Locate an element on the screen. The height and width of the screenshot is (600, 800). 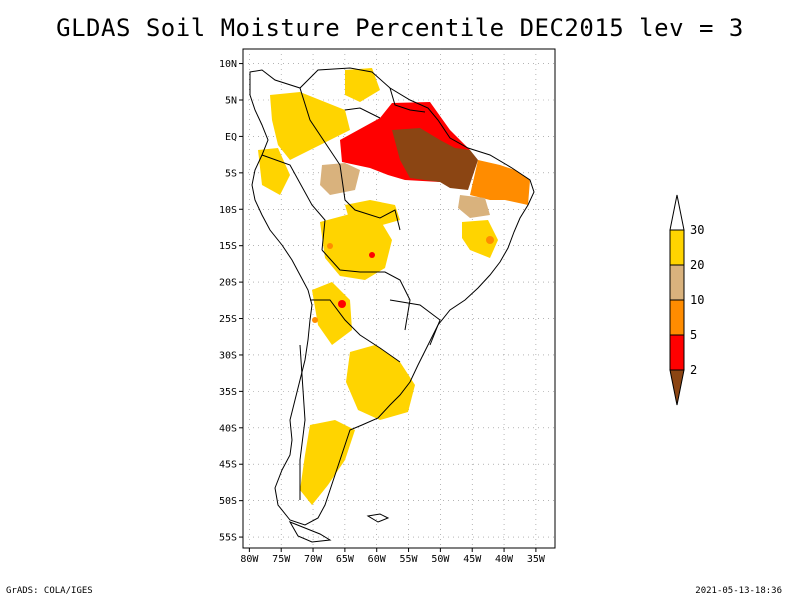
lat-tick-label: EQ is located at coordinates (231, 137).